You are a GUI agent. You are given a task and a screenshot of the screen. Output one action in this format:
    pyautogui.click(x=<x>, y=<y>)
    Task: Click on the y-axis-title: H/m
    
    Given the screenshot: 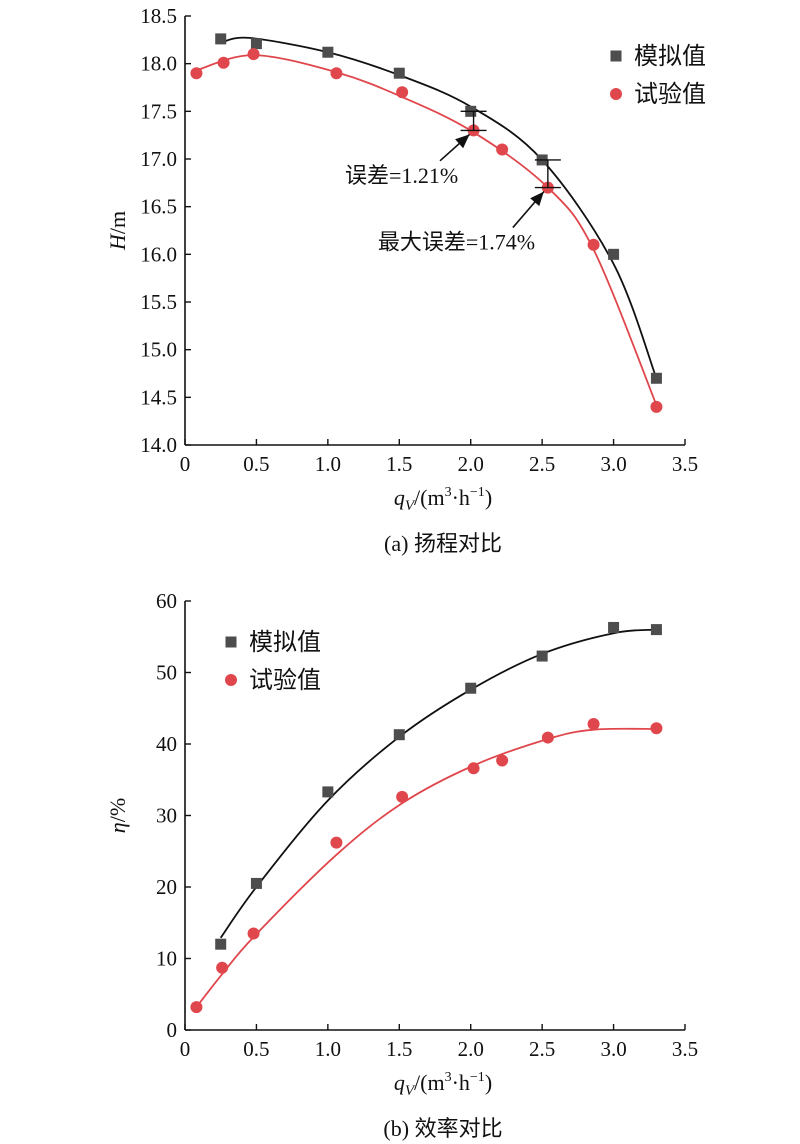 What is the action you would take?
    pyautogui.click(x=117, y=231)
    